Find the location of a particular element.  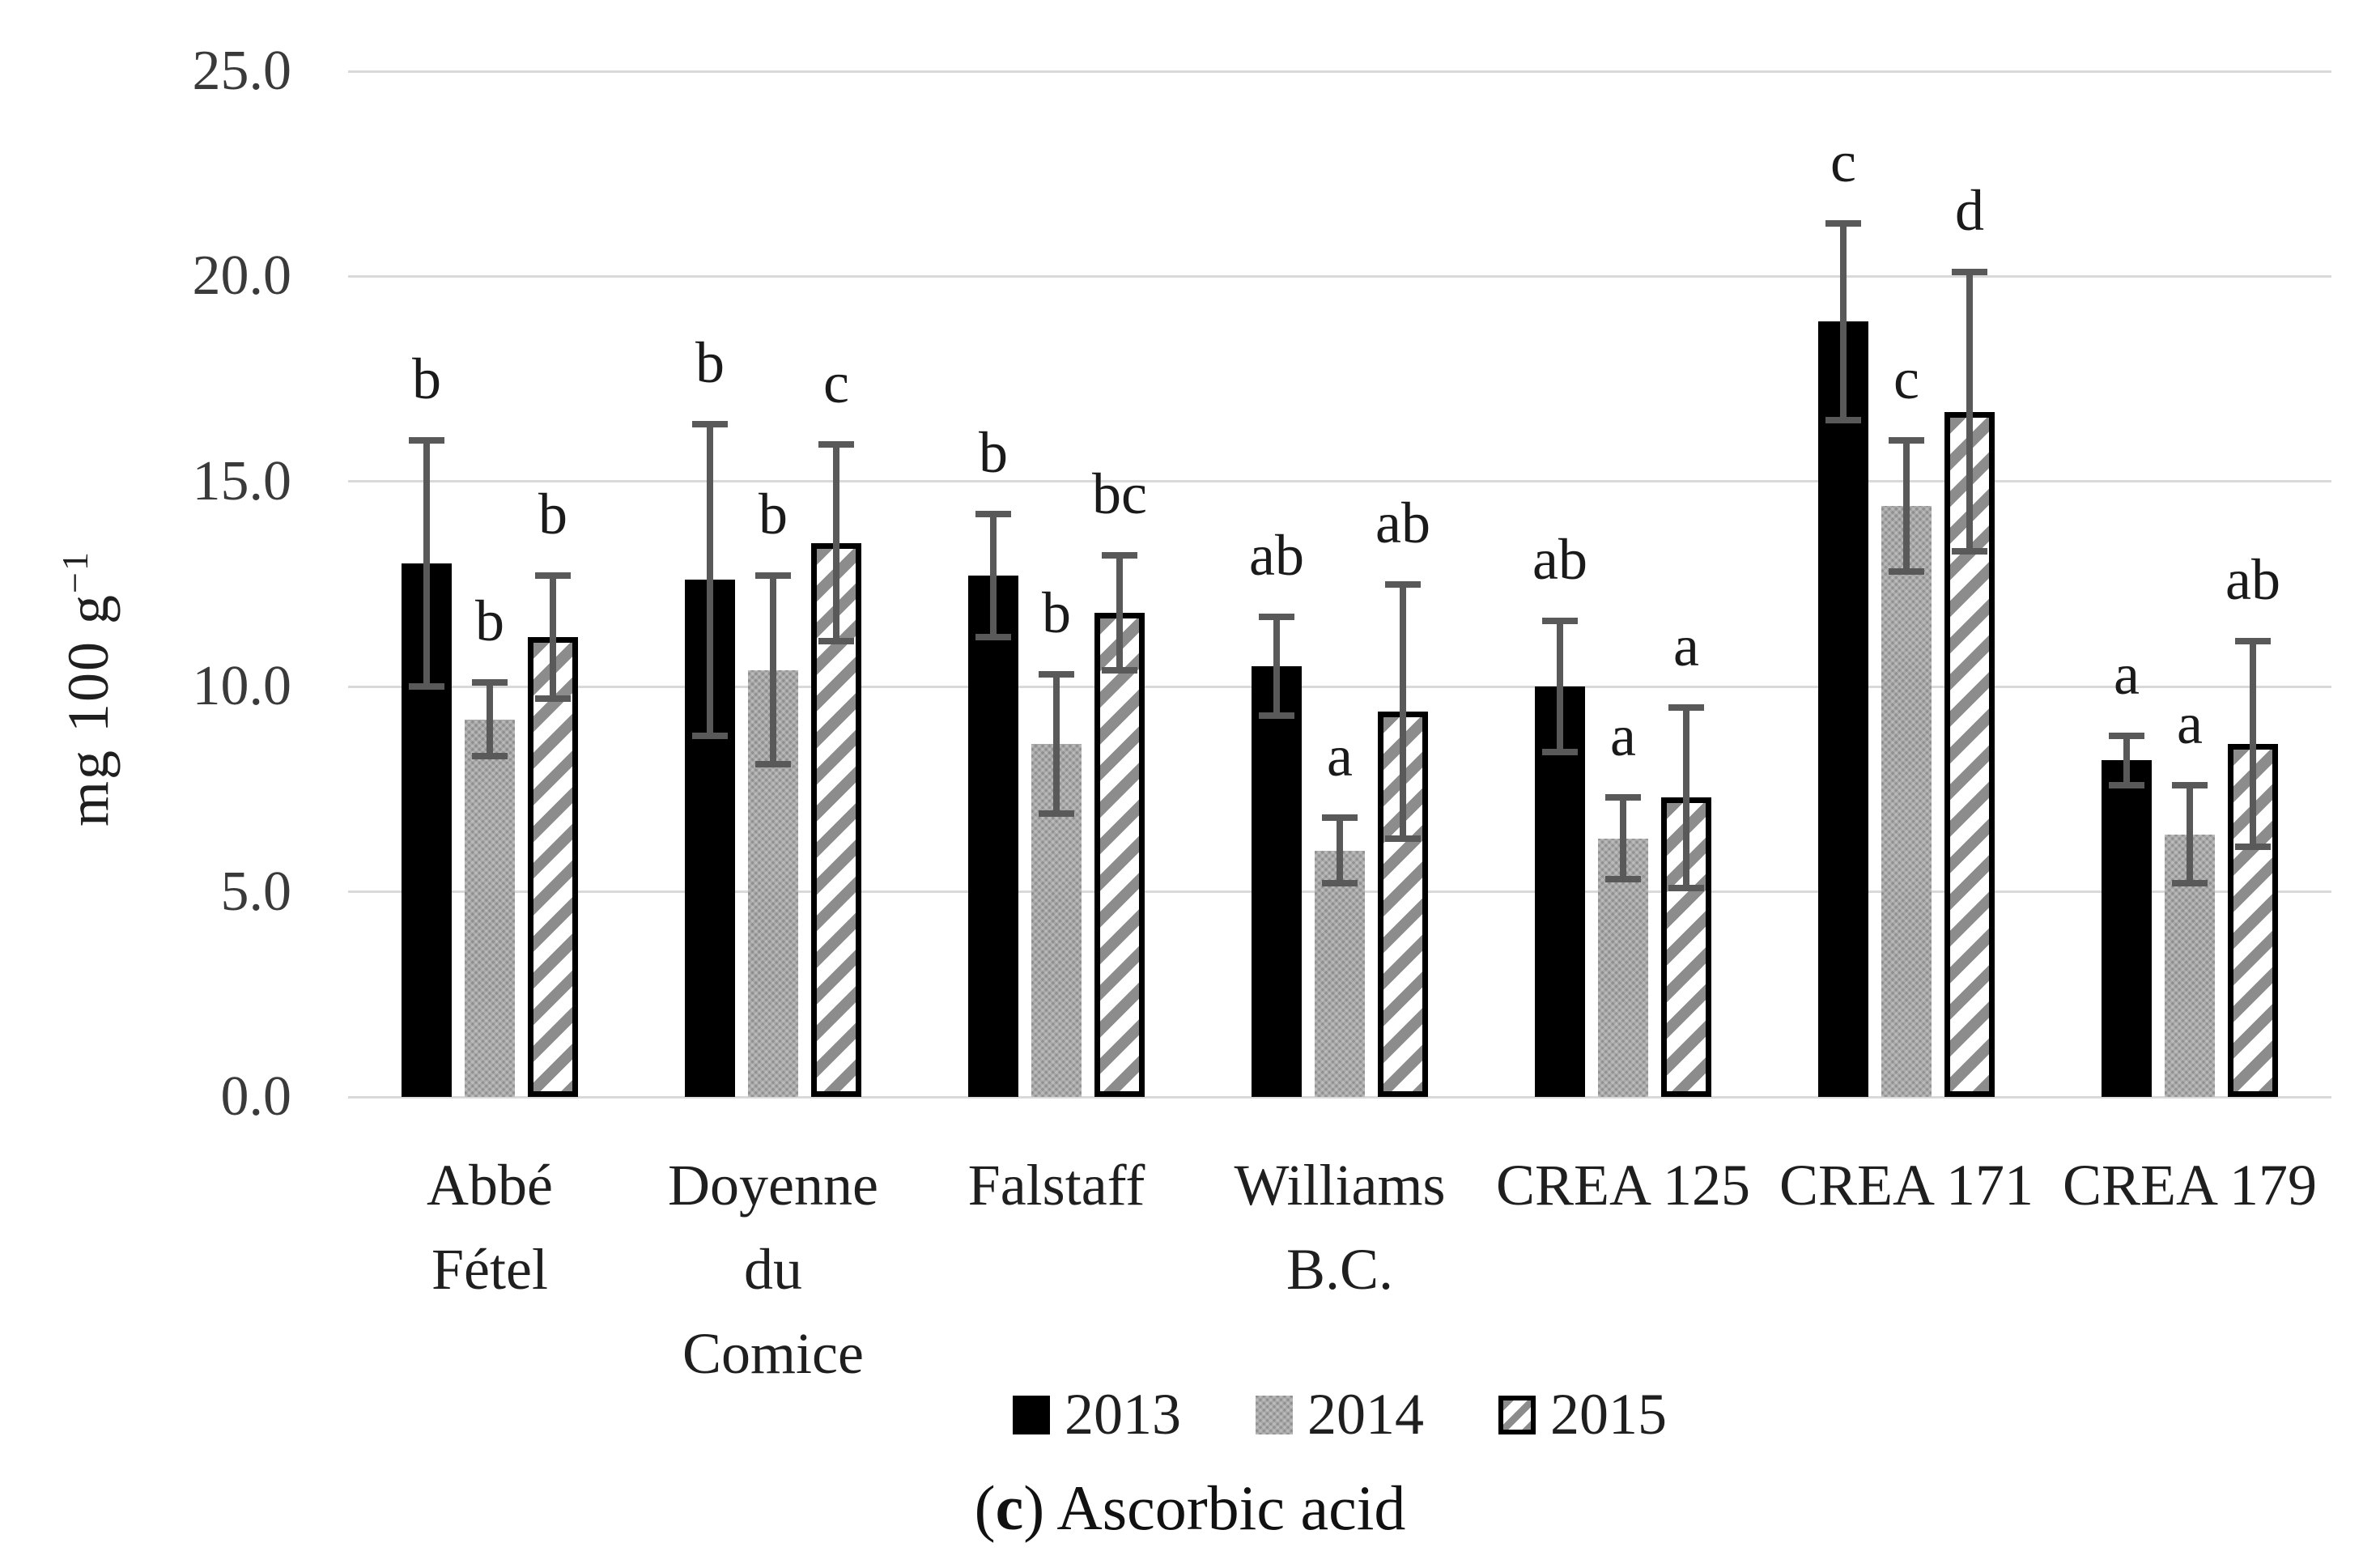

caption-text: ) Ascorbic acid is located at coordinates (1214, 1508).